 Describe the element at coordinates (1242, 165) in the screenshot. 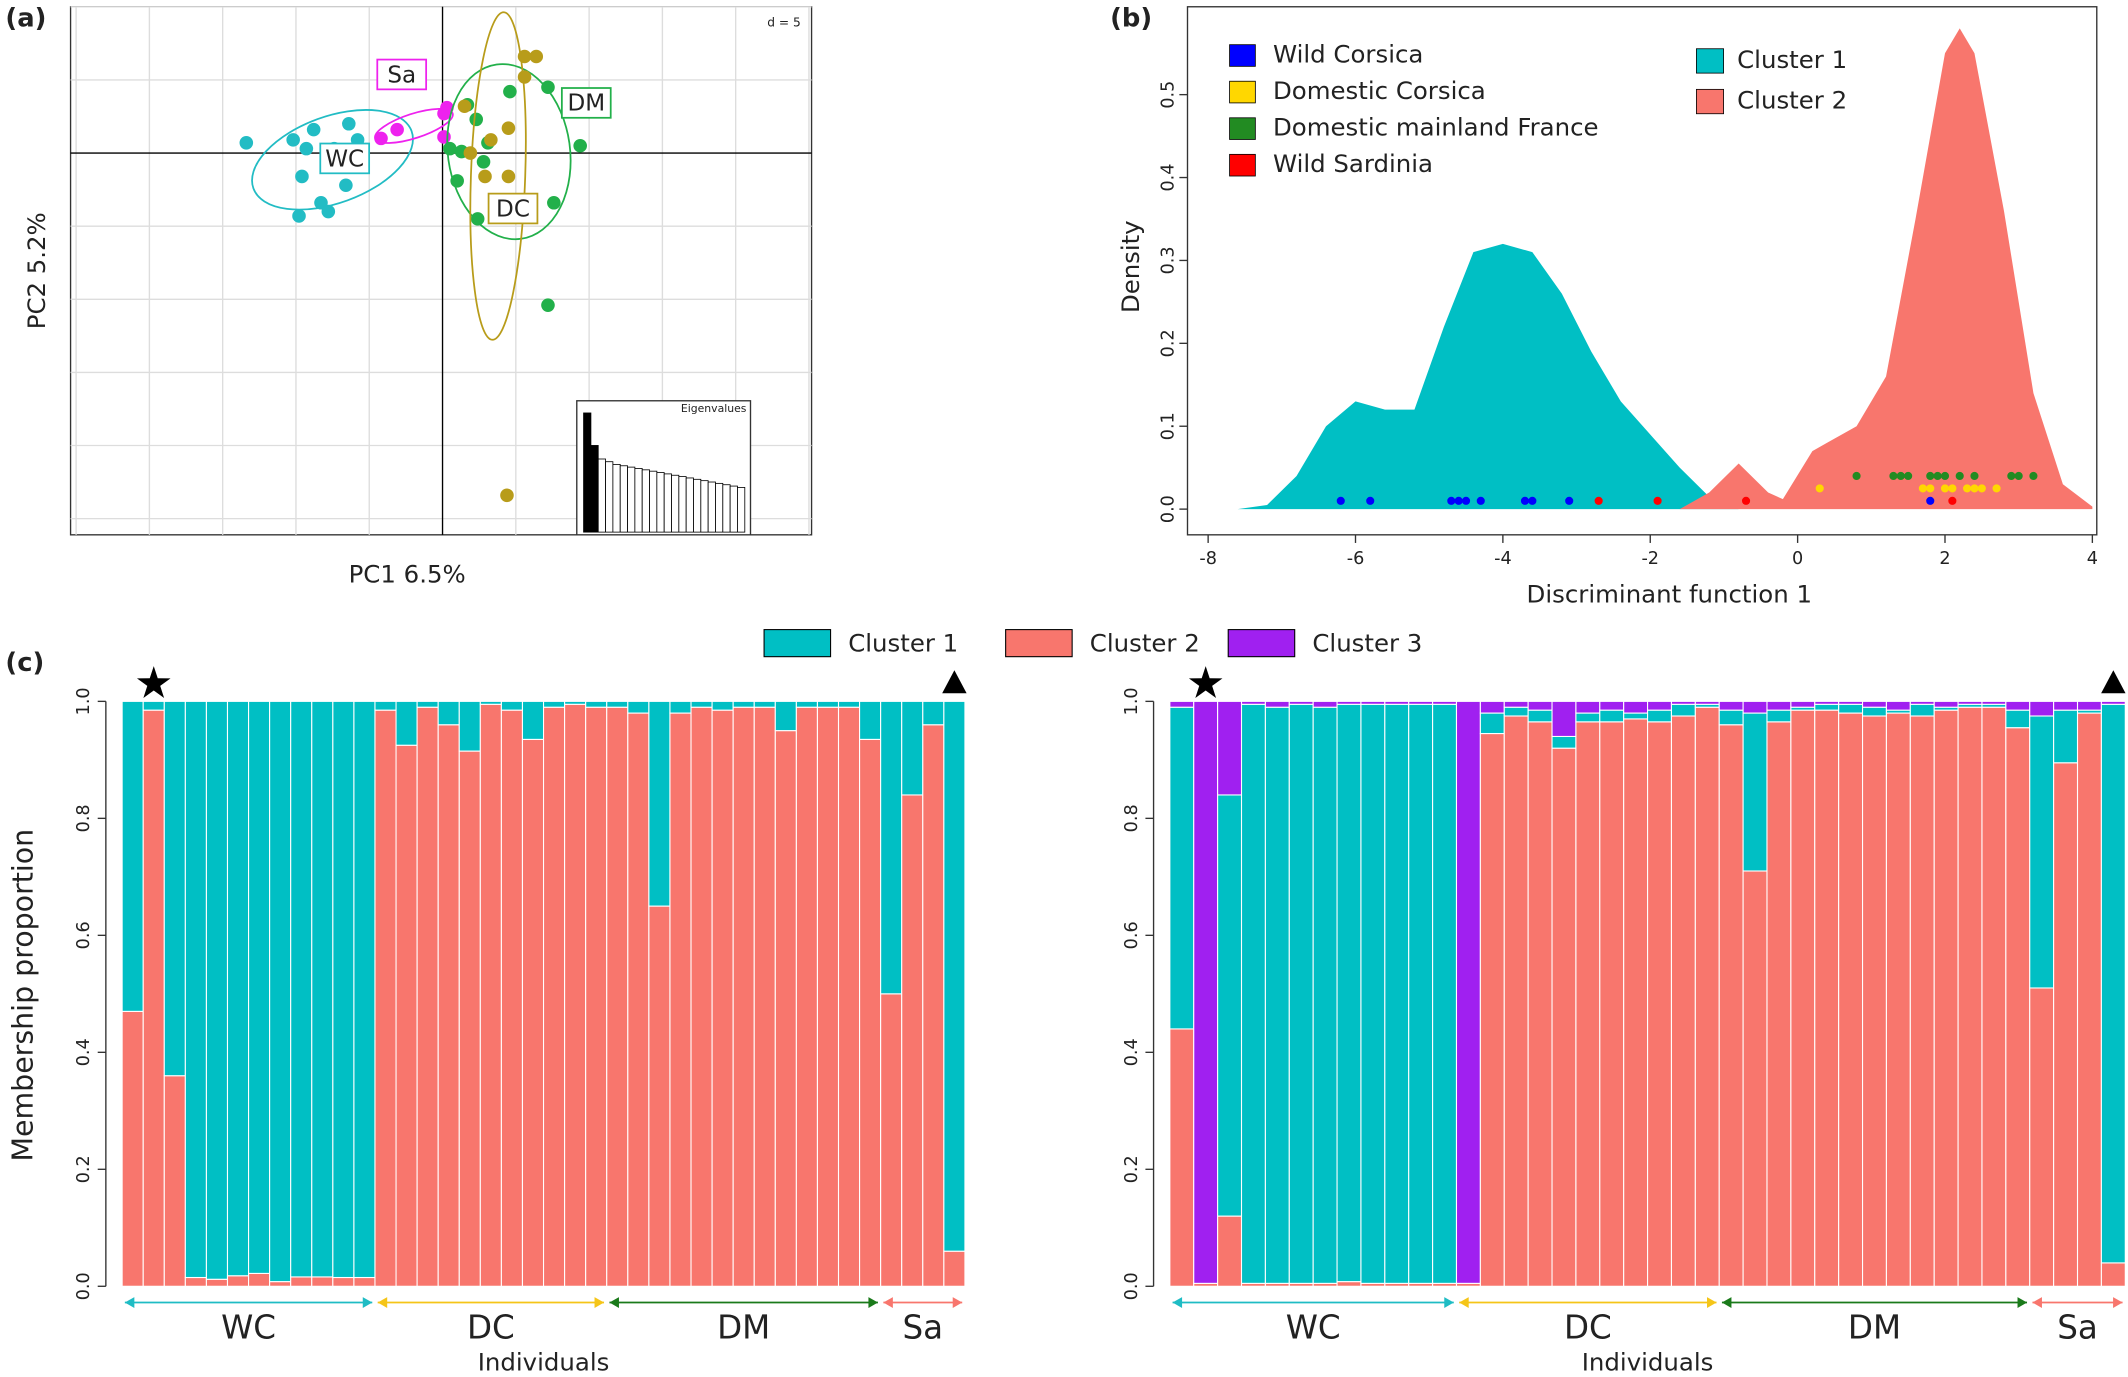

I see `legend-swatch` at that location.